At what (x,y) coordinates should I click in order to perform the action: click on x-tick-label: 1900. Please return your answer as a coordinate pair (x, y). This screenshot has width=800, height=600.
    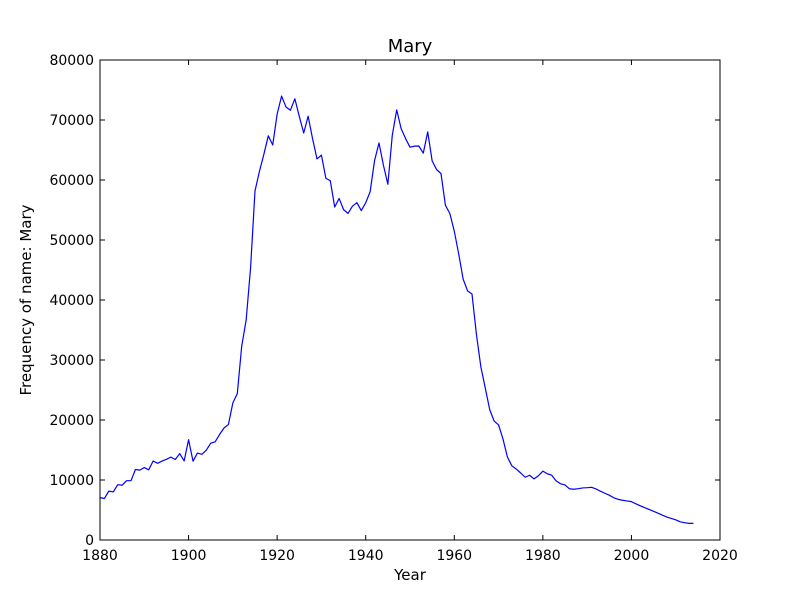
    Looking at the image, I should click on (189, 556).